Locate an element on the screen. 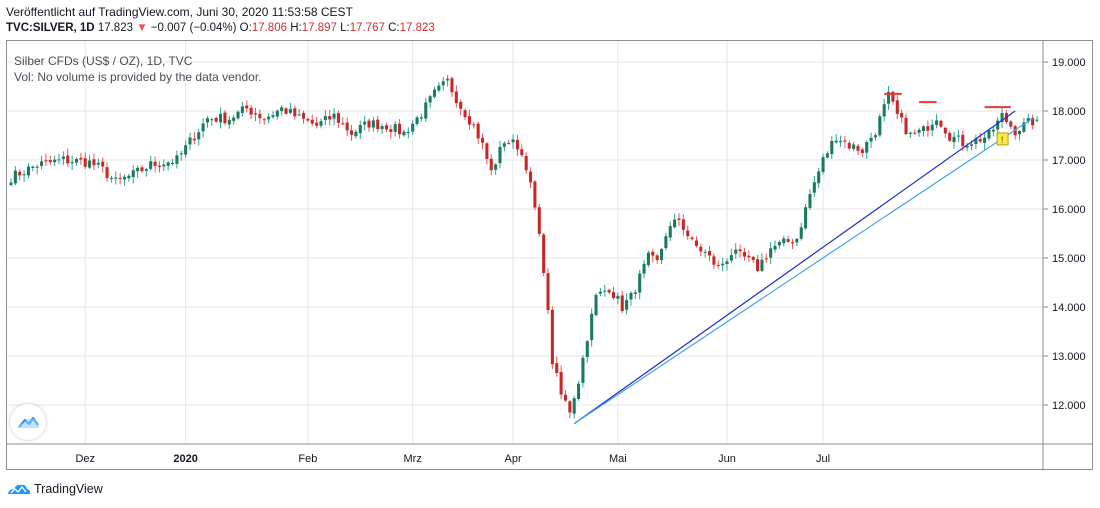 This screenshot has height=508, width=1100. footer: TradingView is located at coordinates (54, 490).